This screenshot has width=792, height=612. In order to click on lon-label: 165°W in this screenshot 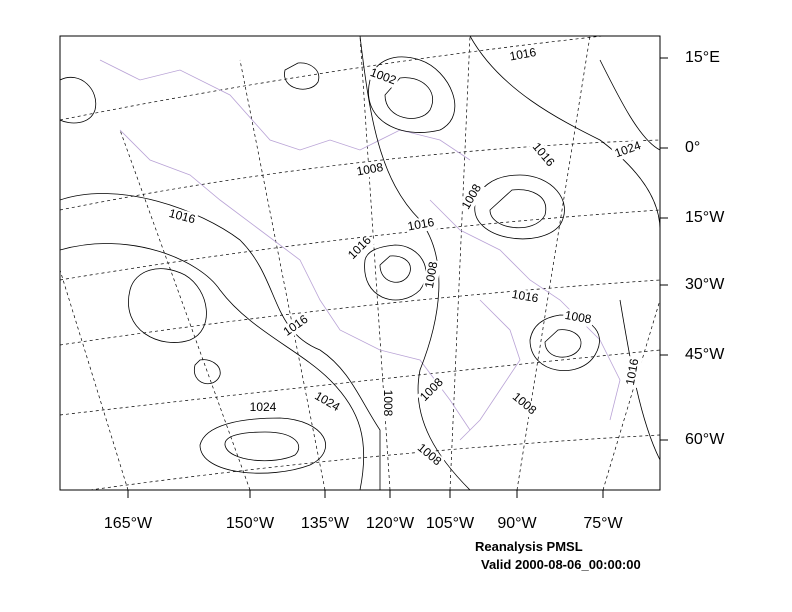, I will do `click(128, 523)`.